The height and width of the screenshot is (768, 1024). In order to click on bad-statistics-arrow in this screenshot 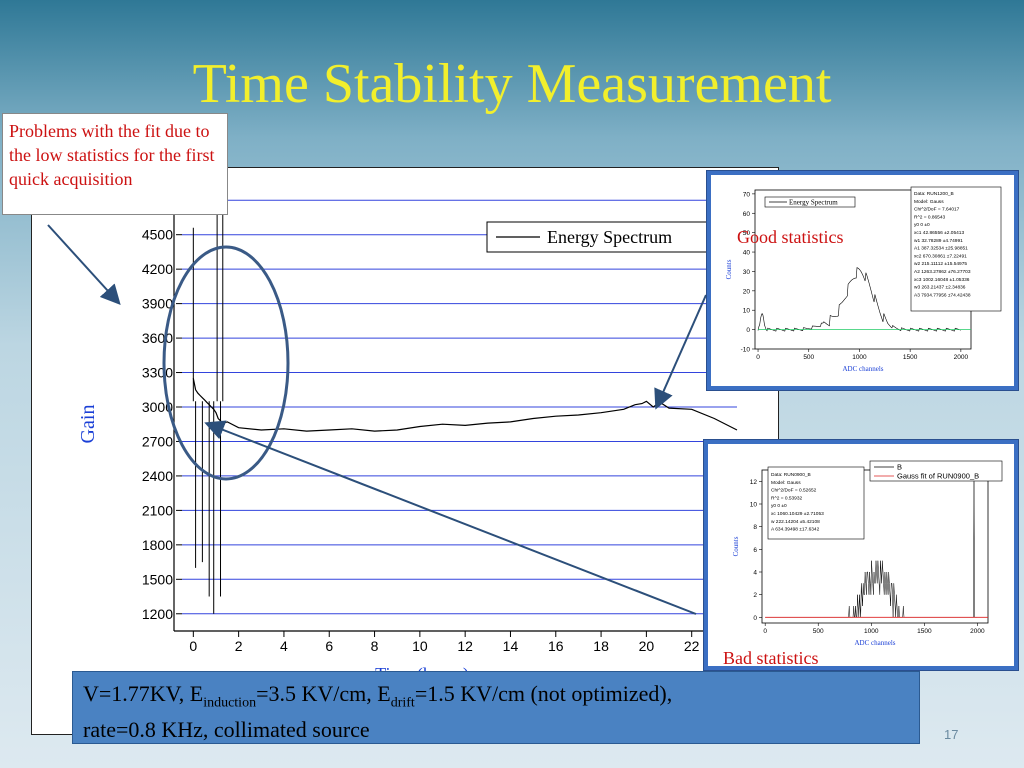, I will do `click(450, 517)`.